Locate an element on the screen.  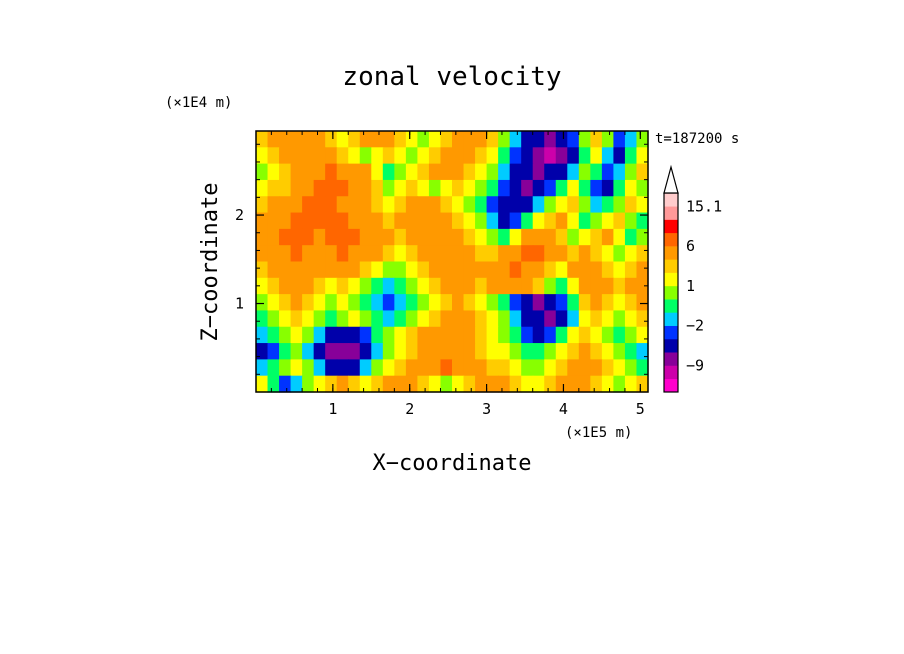
x-tick-label: 1 is located at coordinates (332, 409).